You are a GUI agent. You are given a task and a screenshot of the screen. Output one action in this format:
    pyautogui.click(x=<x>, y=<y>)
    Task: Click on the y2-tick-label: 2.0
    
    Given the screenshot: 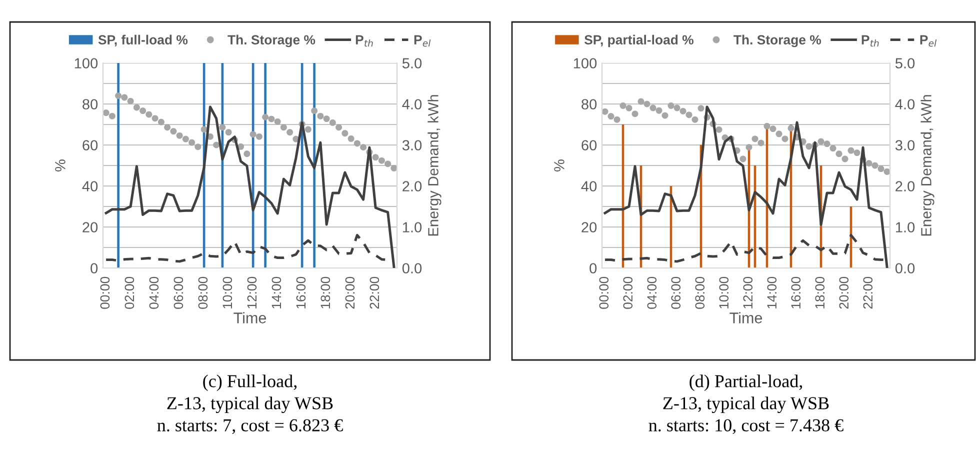 What is the action you would take?
    pyautogui.click(x=905, y=186)
    